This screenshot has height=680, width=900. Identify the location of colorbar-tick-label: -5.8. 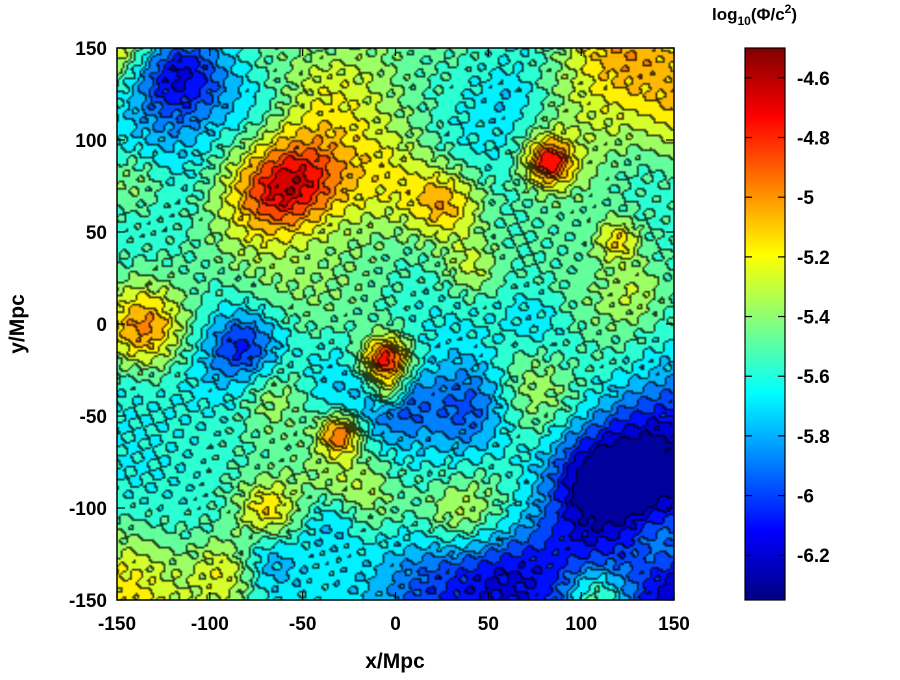
(813, 437).